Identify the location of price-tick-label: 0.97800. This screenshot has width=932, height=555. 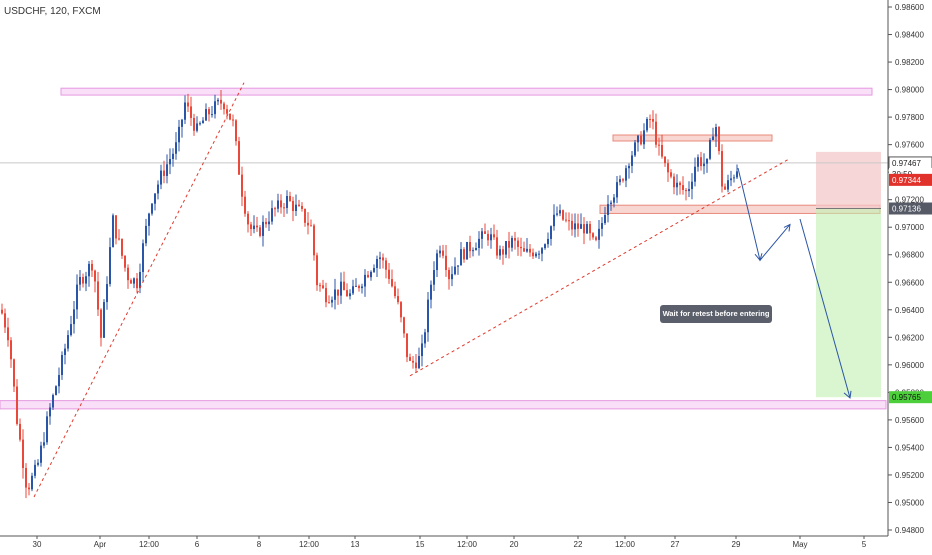
(909, 117).